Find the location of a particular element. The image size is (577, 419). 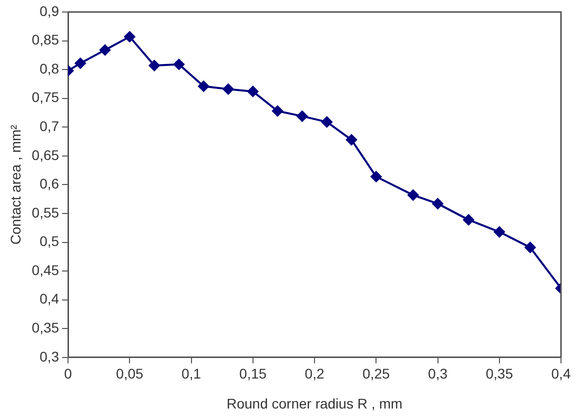

x-tick-label: 0,4 is located at coordinates (561, 374).